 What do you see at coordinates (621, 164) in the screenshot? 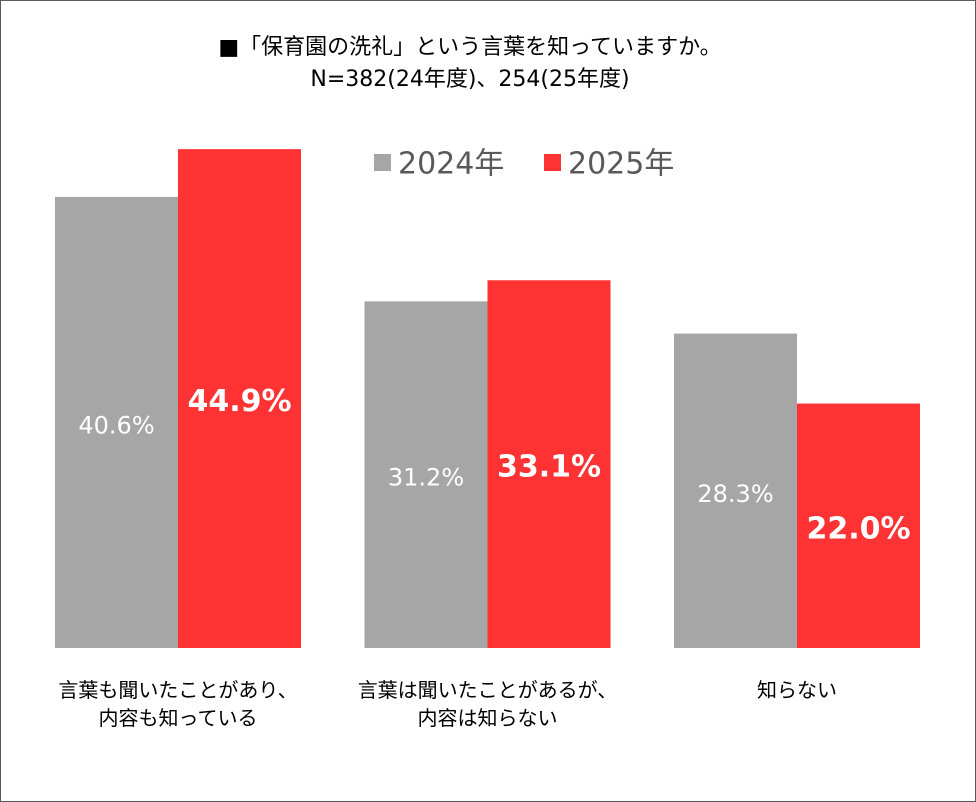
I see `legend-label: 2025年` at bounding box center [621, 164].